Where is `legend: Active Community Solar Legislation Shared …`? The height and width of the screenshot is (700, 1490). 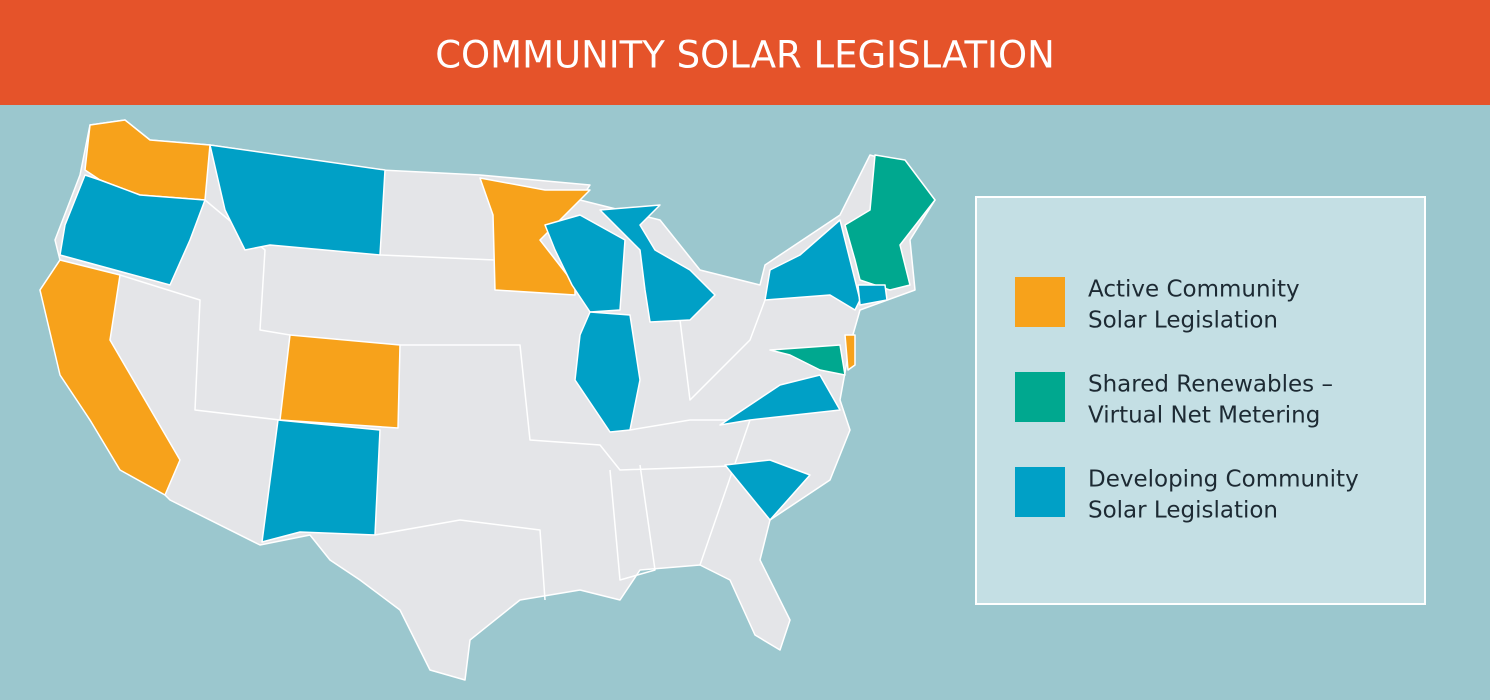
legend: Active Community Solar Legislation Shared … is located at coordinates (1187, 400).